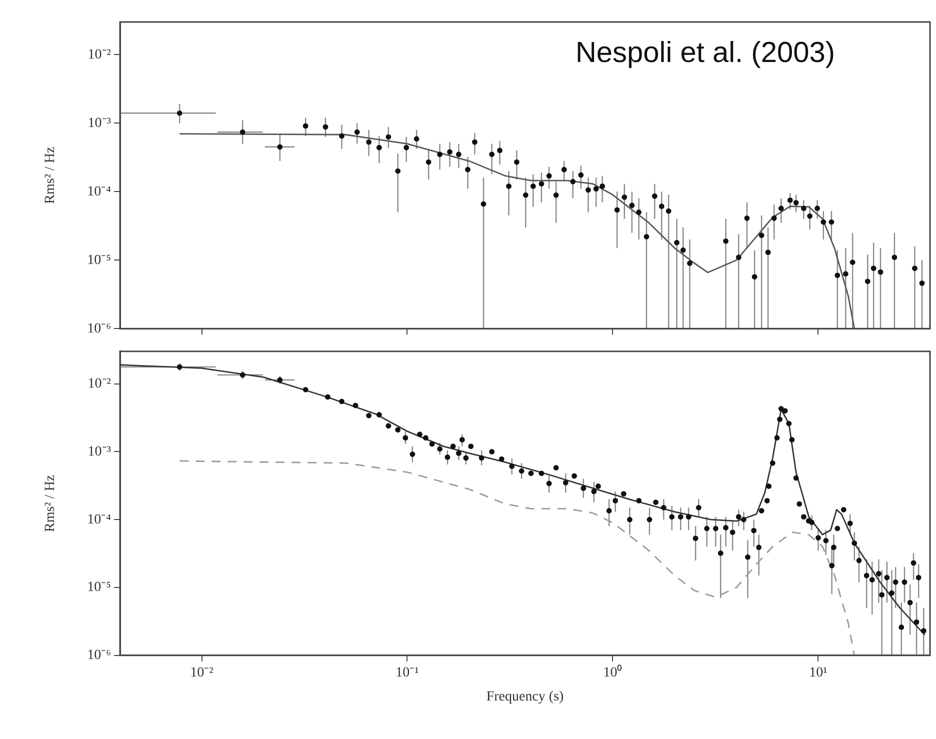 The height and width of the screenshot is (739, 936). I want to click on x-axis-title: Frequency (s), so click(525, 696).